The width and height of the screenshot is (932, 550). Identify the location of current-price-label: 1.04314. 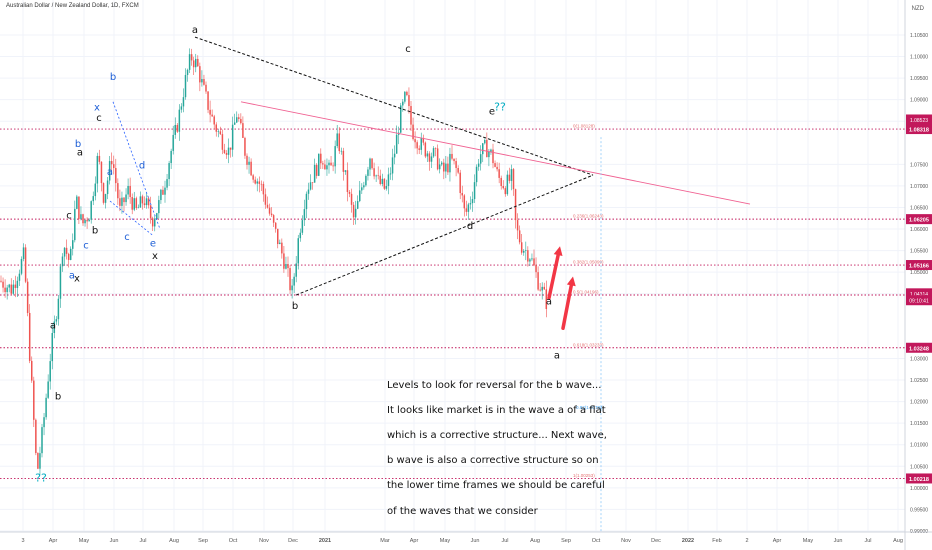
(919, 295).